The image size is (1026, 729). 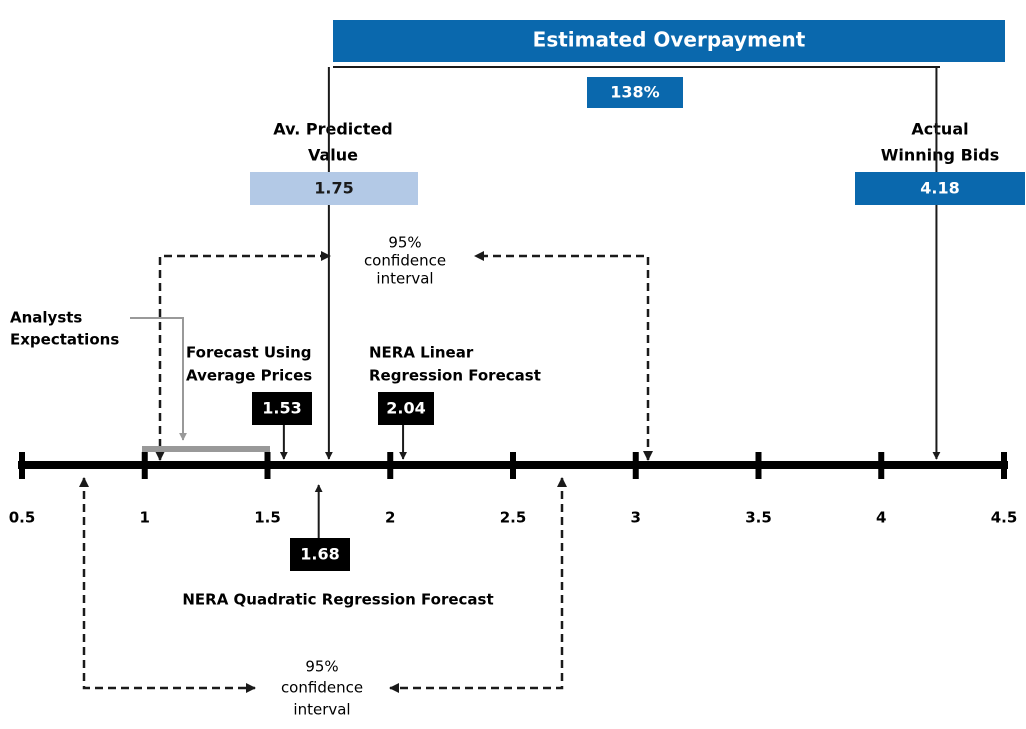 I want to click on title: Estimated Overpayment, so click(x=669, y=40).